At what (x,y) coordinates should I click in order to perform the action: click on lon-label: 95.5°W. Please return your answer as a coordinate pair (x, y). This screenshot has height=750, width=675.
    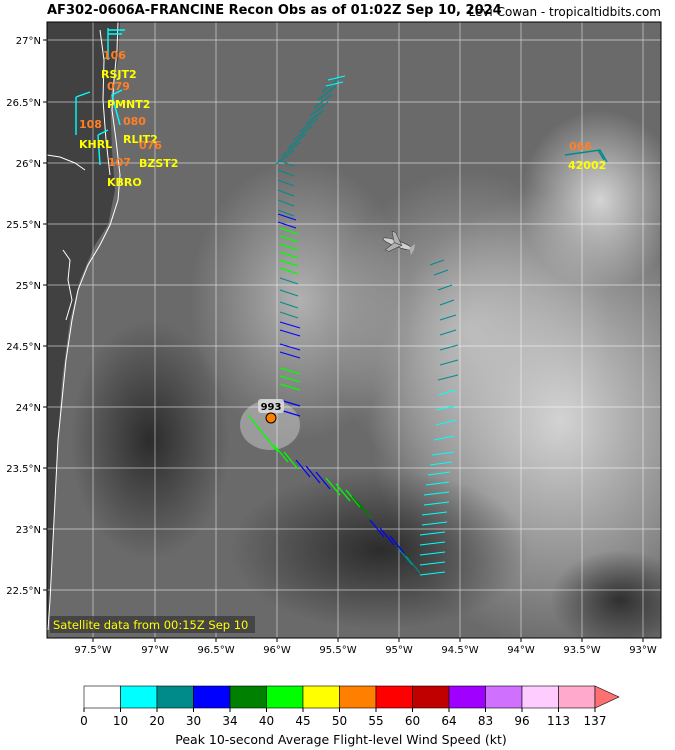
    Looking at the image, I should click on (337, 650).